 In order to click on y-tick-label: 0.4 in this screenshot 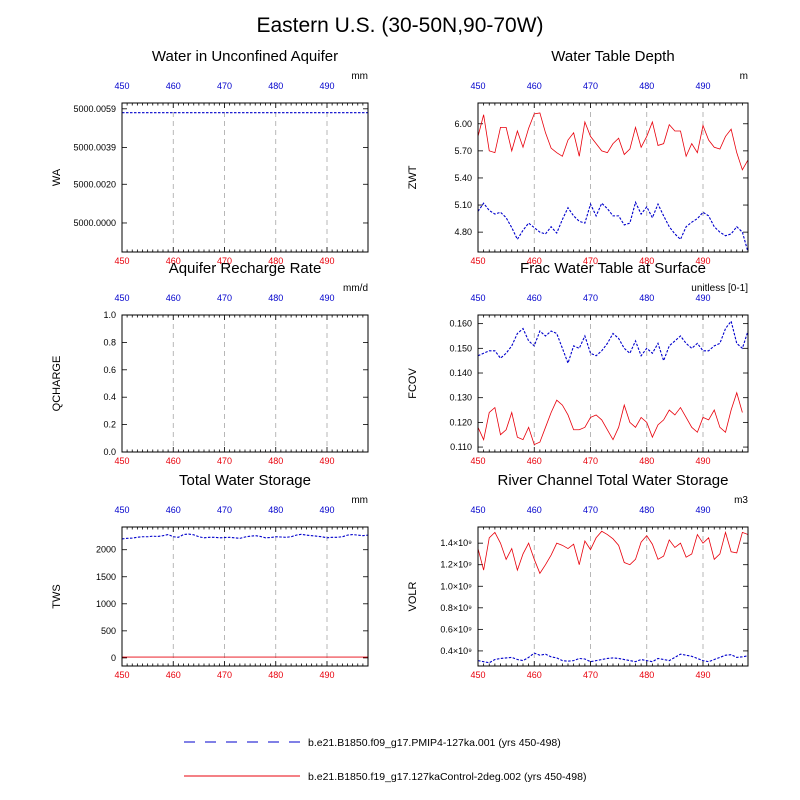, I will do `click(109, 397)`.